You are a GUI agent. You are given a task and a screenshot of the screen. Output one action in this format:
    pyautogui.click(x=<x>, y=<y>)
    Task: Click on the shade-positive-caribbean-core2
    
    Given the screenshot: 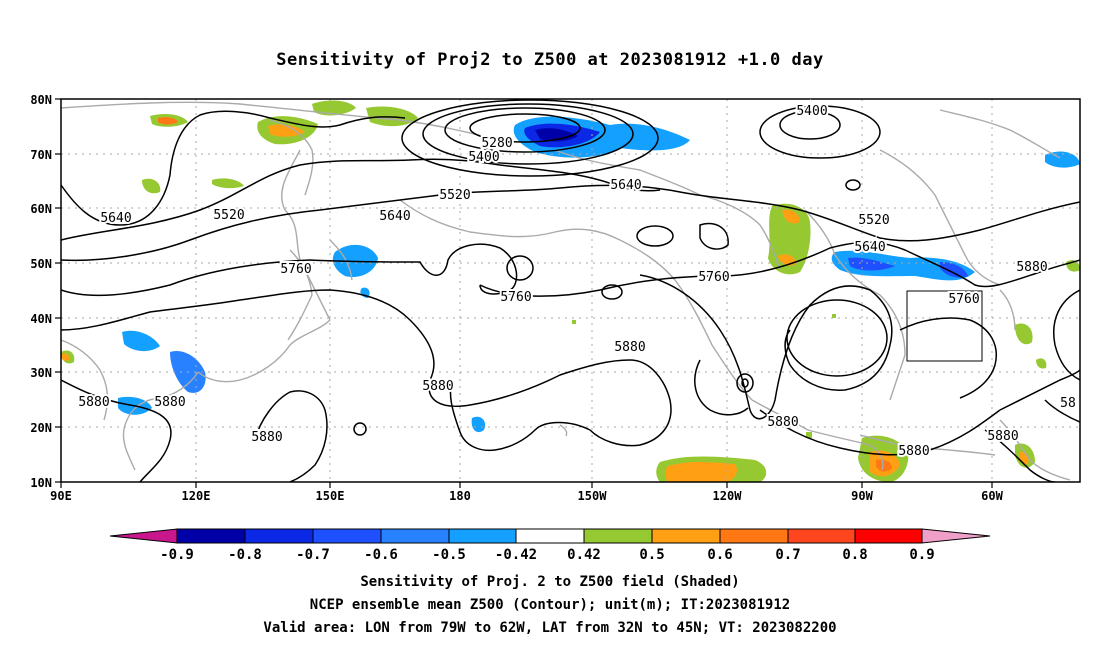 What is the action you would take?
    pyautogui.click(x=884, y=465)
    